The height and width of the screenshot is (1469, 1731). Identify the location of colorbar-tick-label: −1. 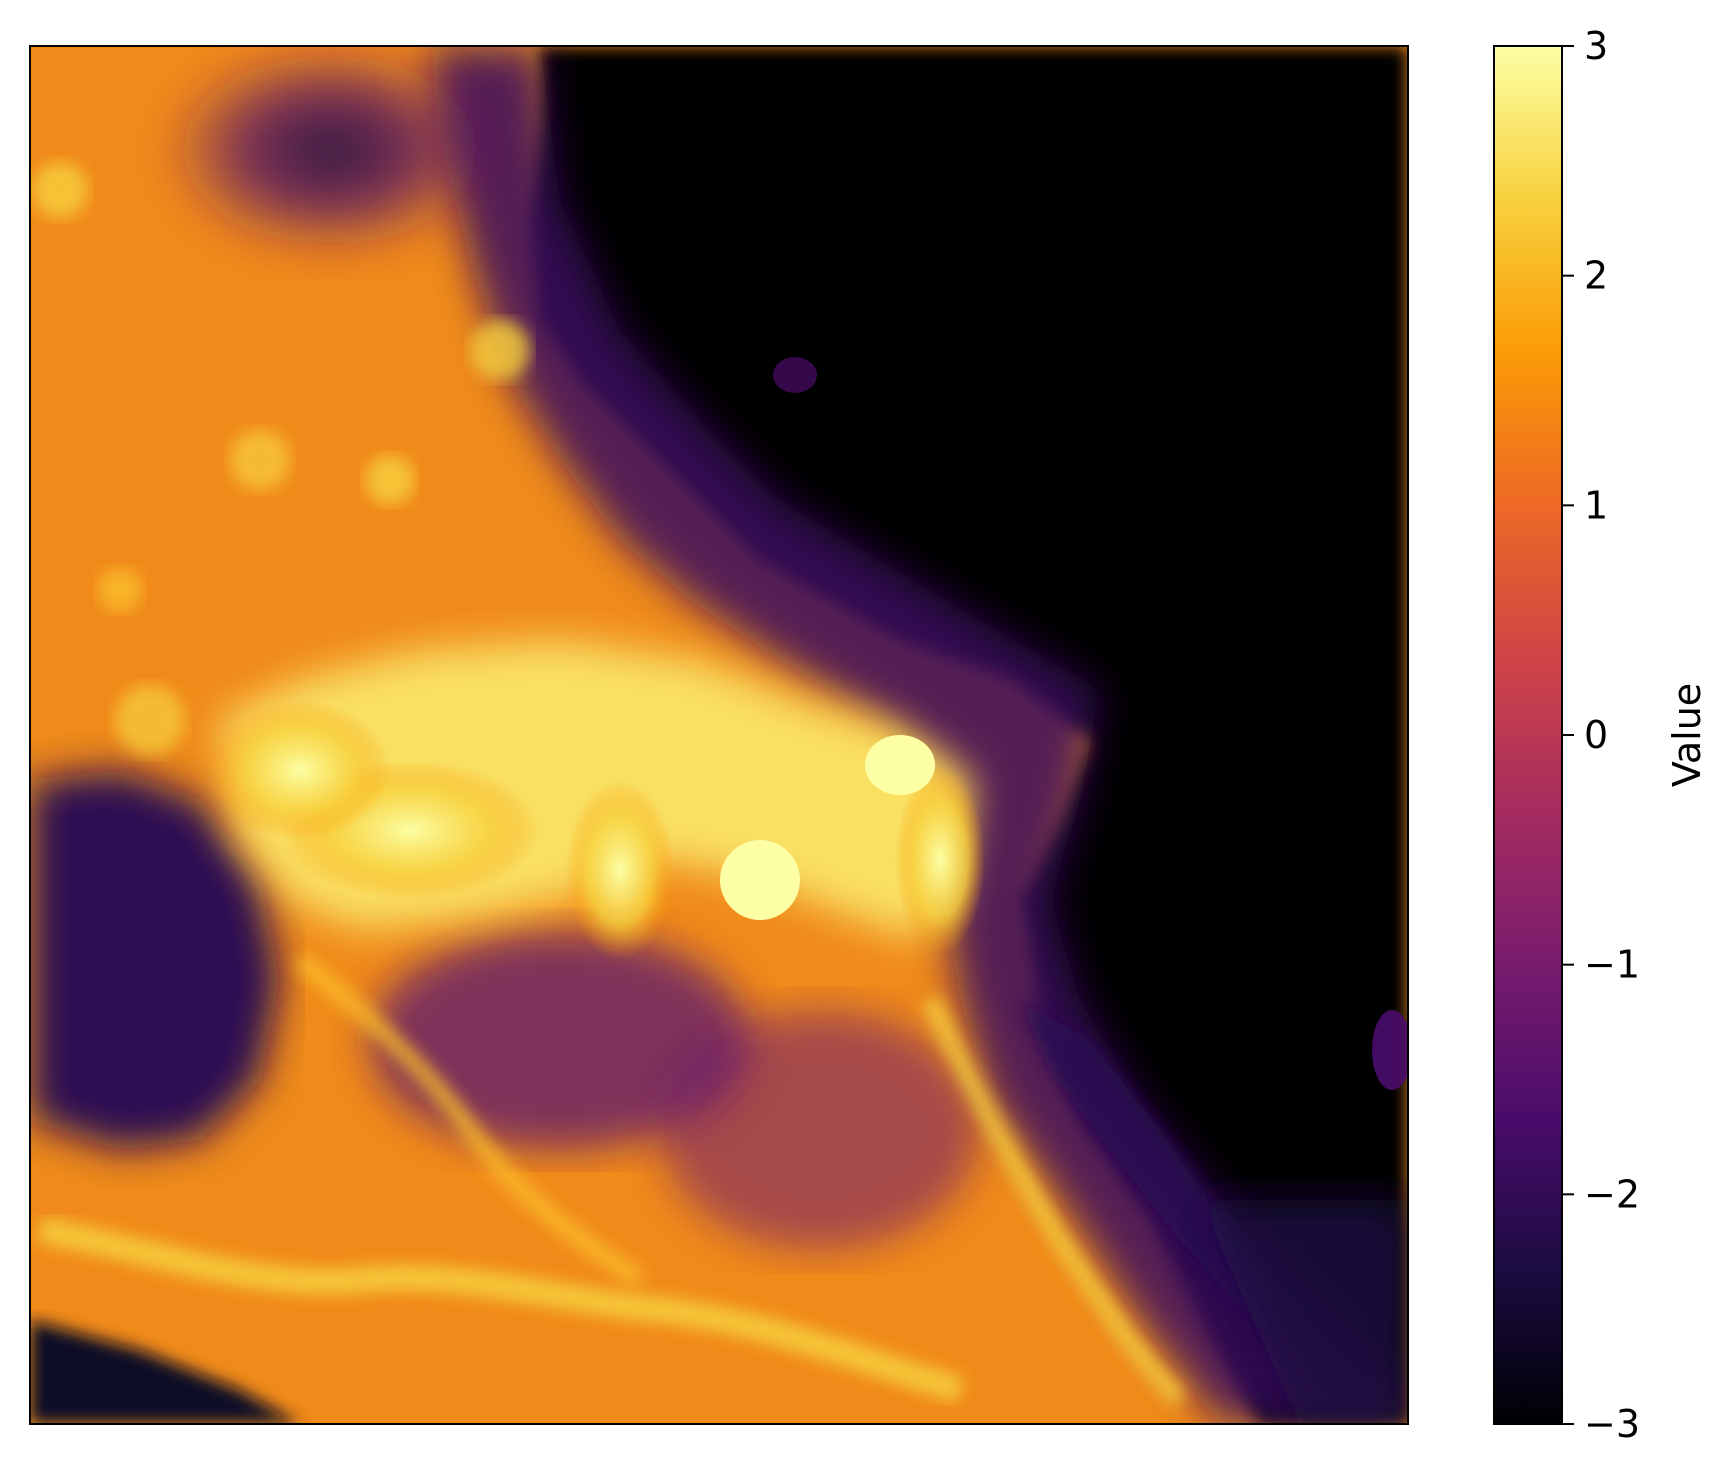
(1612, 965).